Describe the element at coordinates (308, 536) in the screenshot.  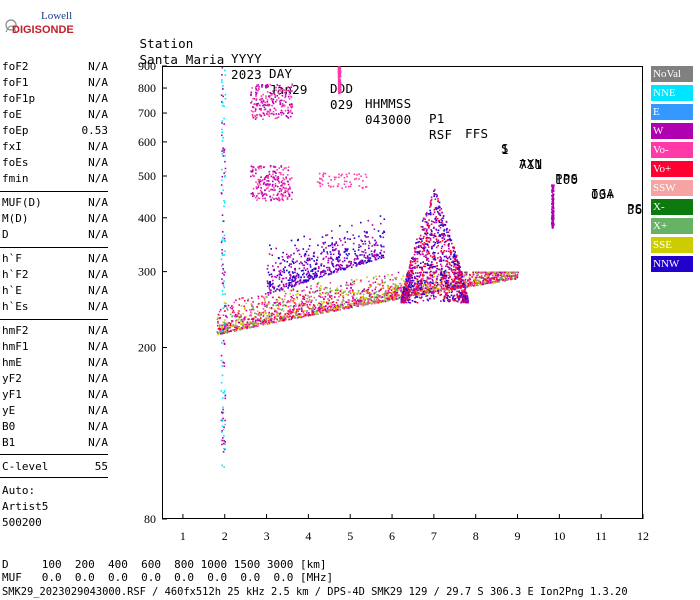
I see `x-tick-label: 4` at that location.